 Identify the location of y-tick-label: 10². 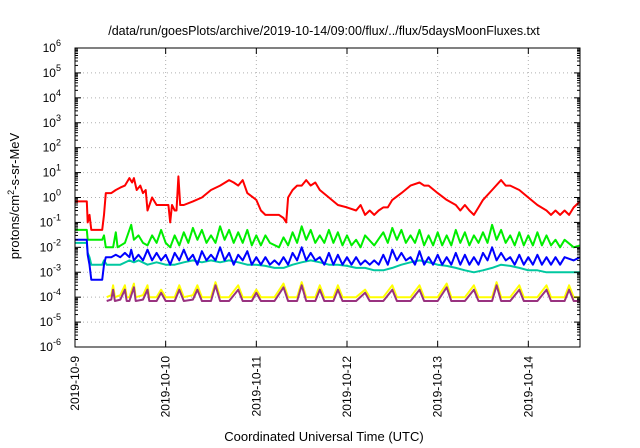
(52, 146).